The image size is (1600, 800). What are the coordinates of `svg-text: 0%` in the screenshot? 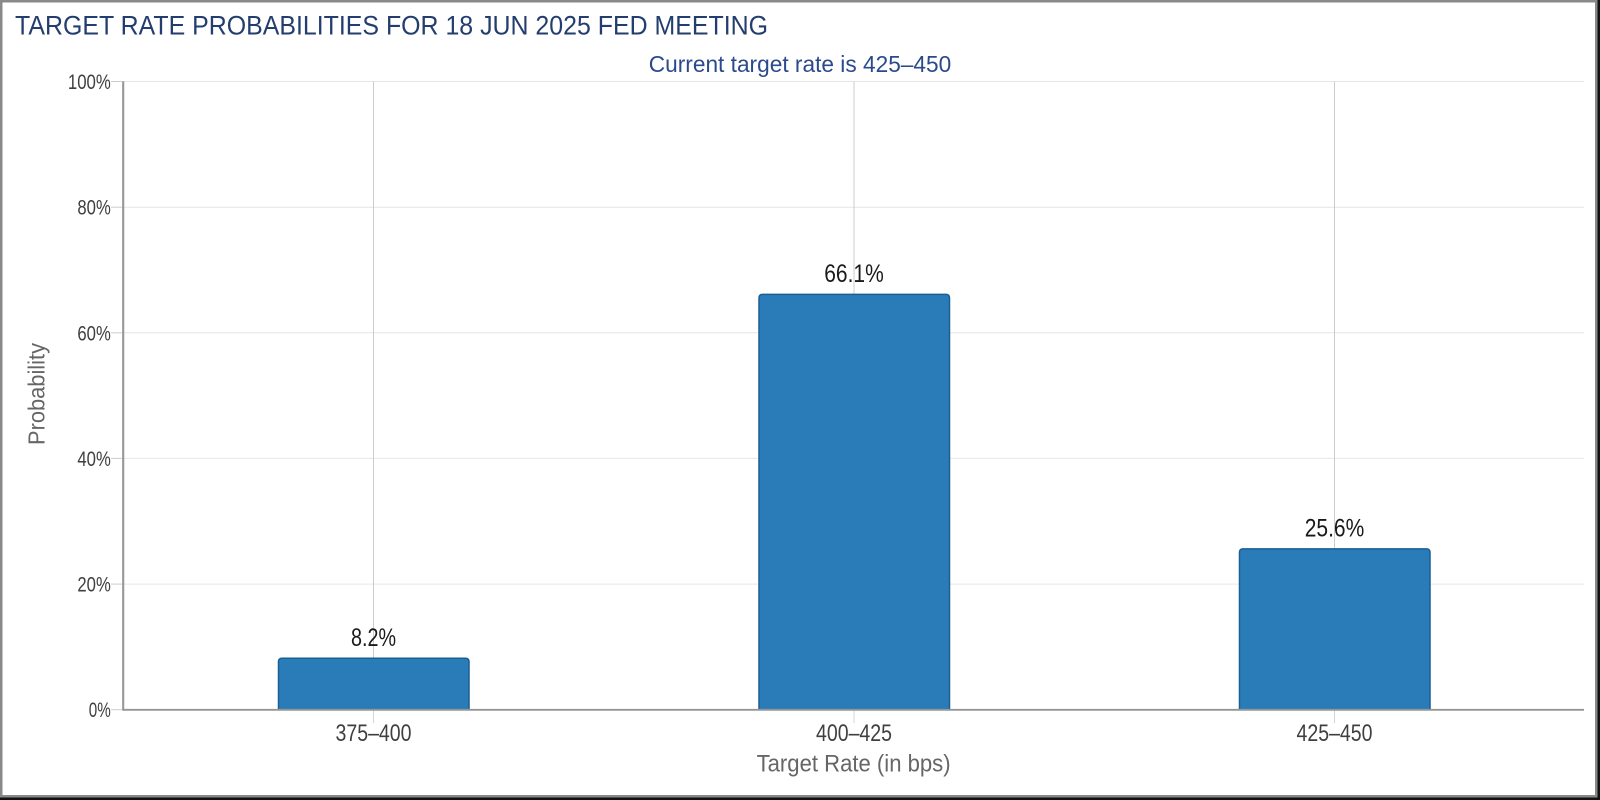 It's located at (100, 710).